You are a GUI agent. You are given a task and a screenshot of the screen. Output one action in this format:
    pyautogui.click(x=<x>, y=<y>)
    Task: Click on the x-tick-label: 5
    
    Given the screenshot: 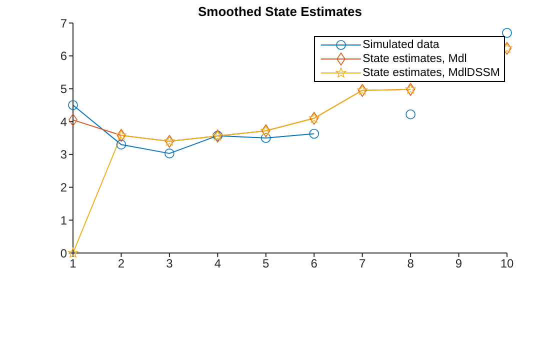 What is the action you would take?
    pyautogui.click(x=266, y=263)
    